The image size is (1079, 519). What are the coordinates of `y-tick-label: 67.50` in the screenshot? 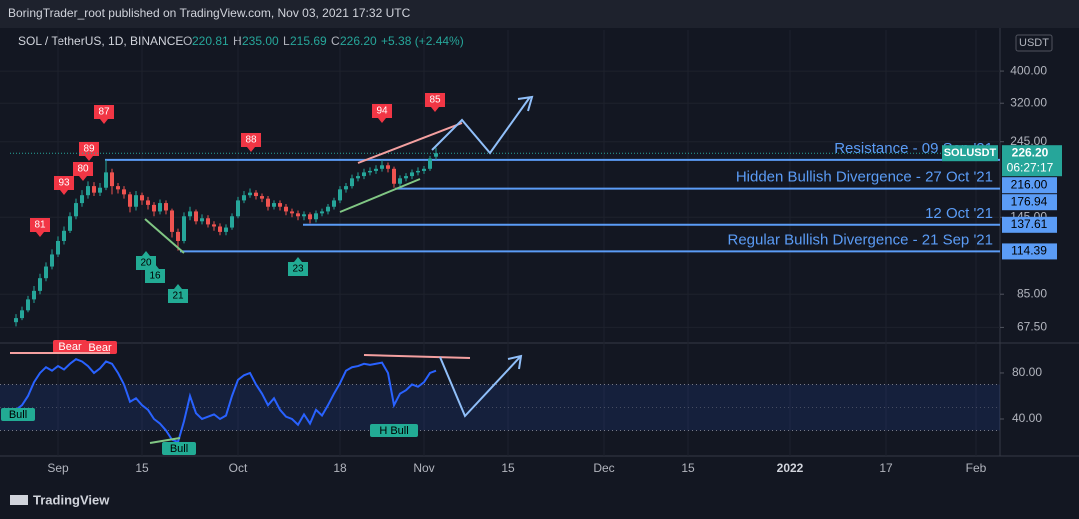 It's located at (1032, 327).